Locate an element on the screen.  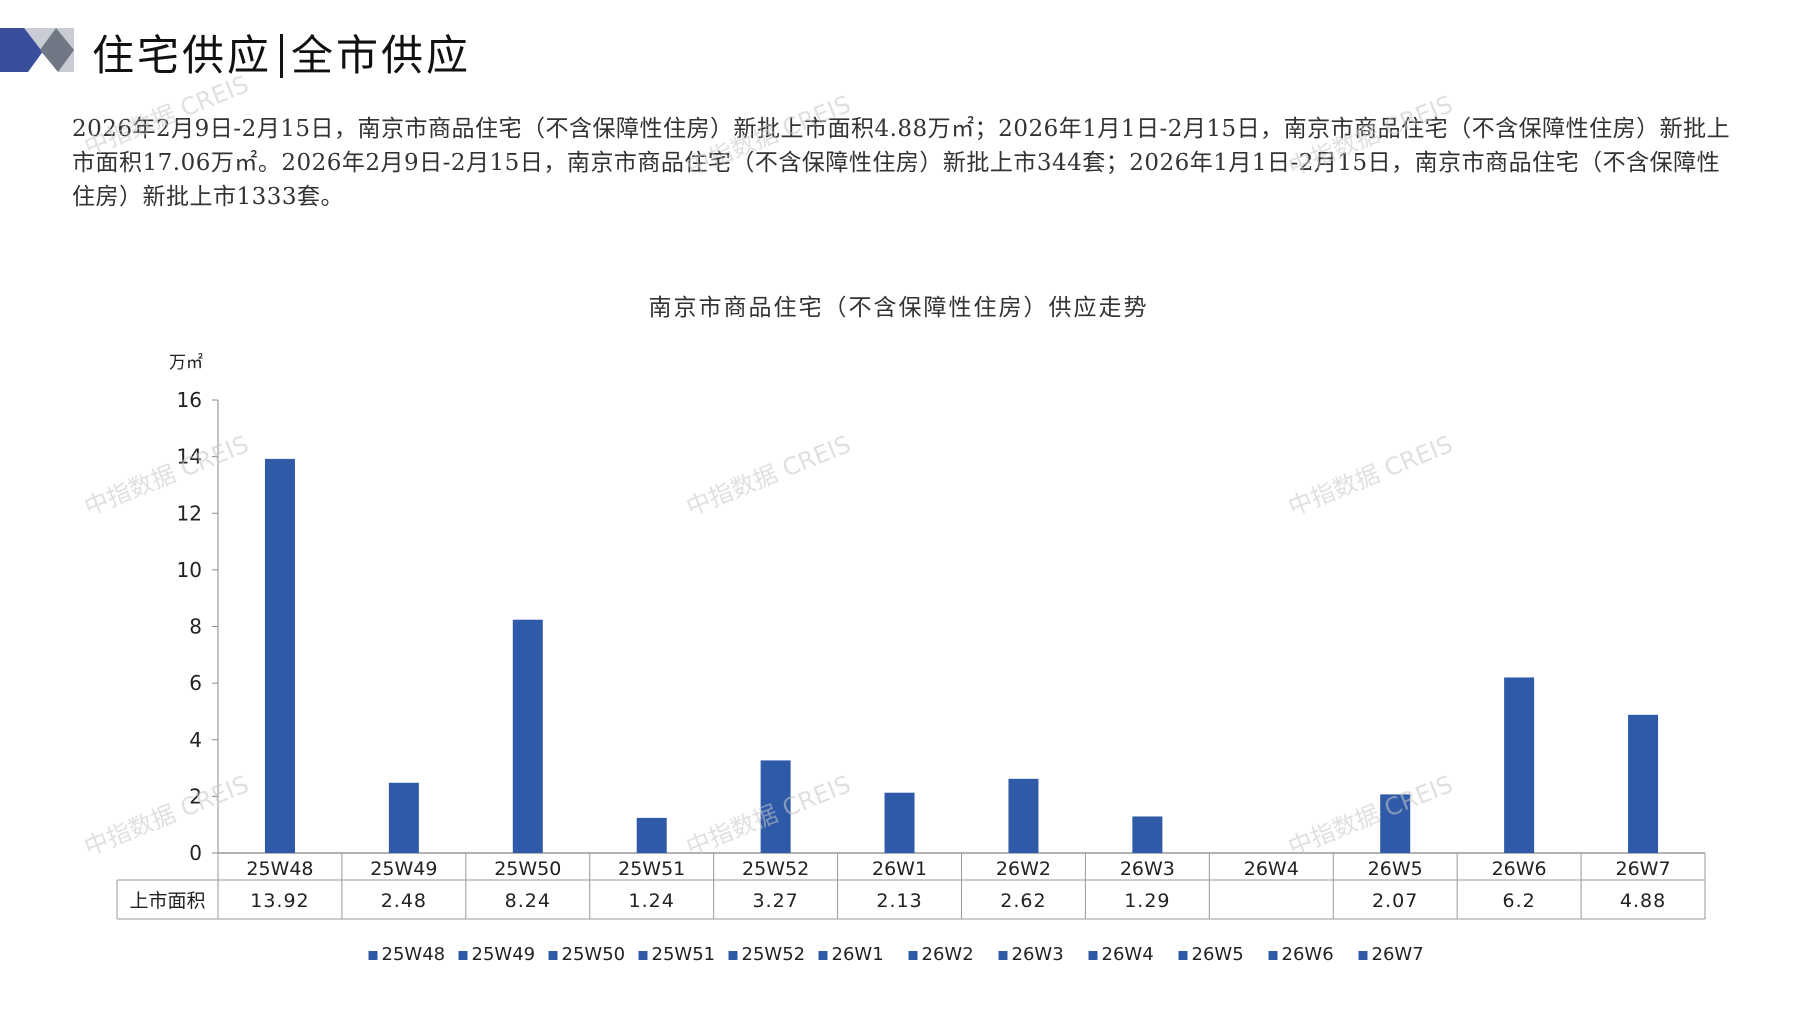
title-separator is located at coordinates (282, 56).